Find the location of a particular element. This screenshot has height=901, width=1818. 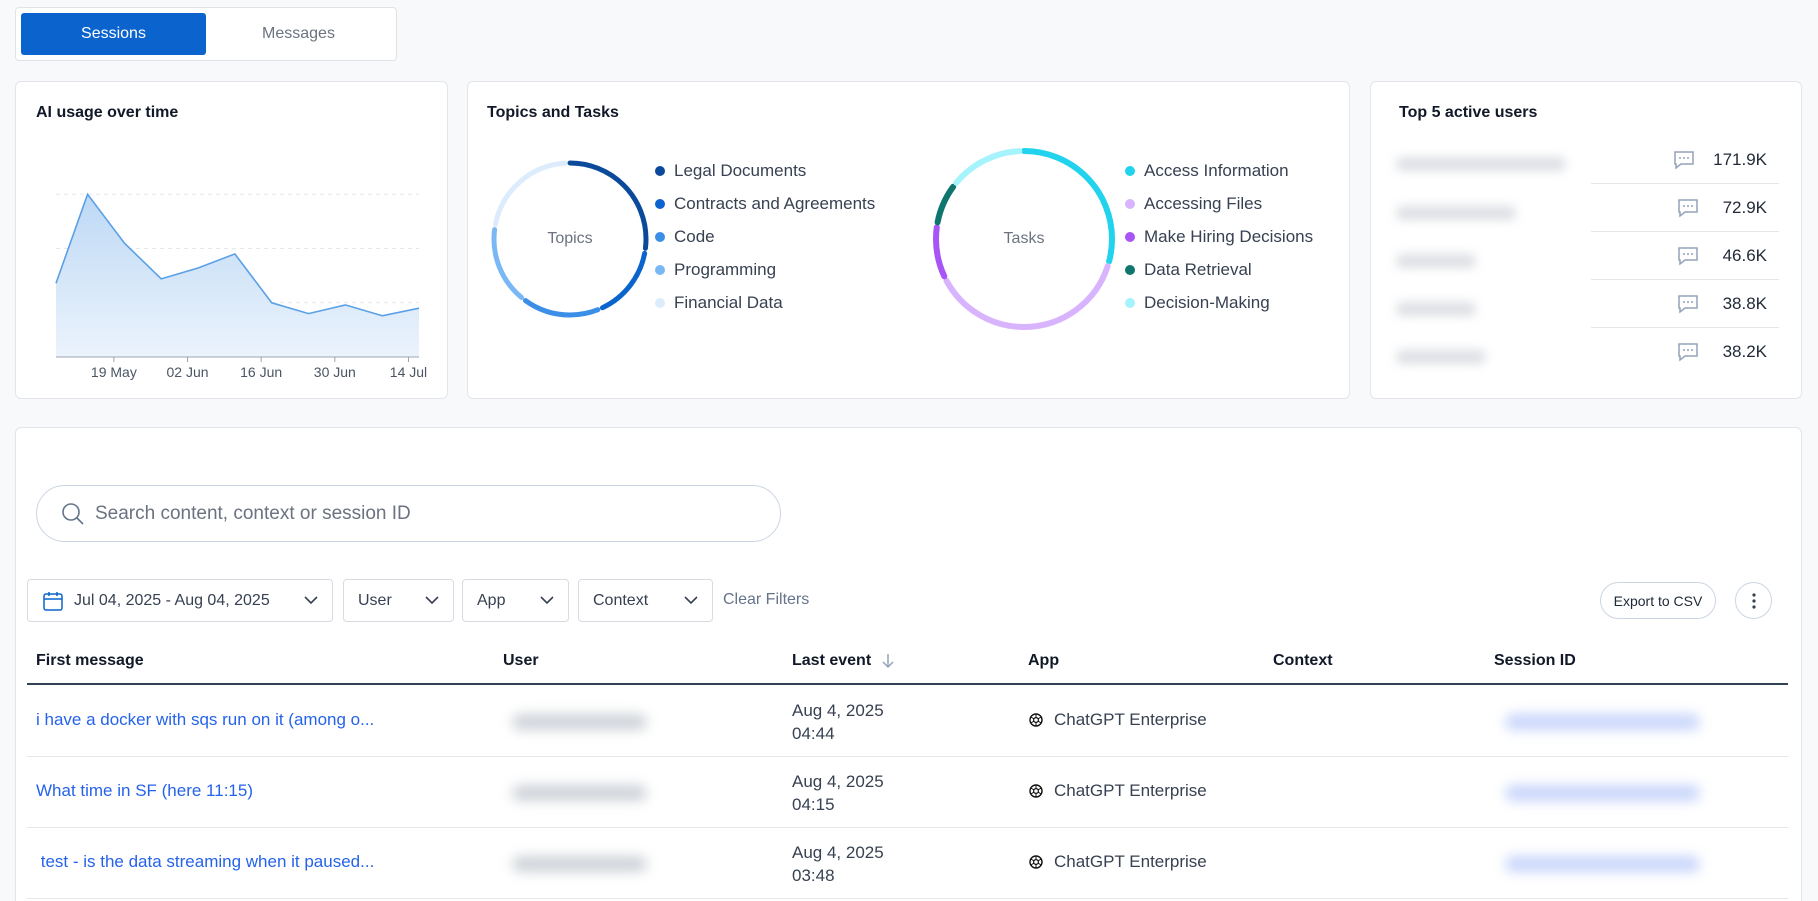

user-filter-label: User is located at coordinates (375, 600).